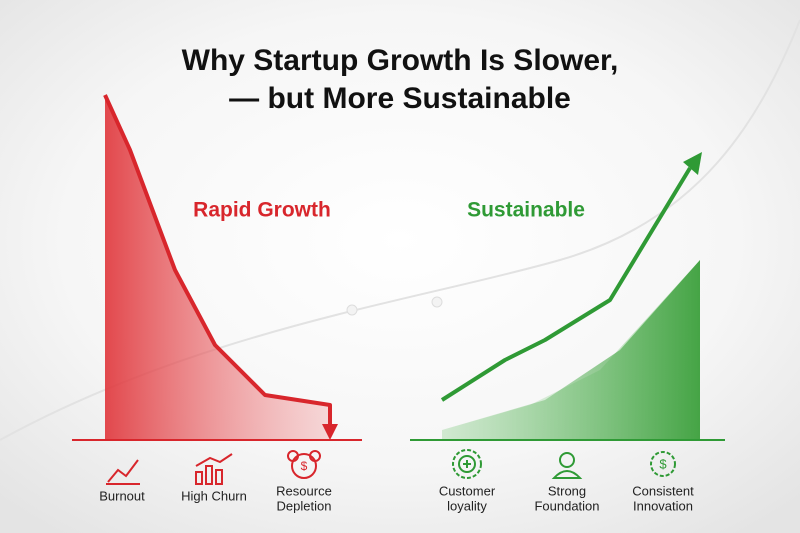 The height and width of the screenshot is (533, 800). Describe the element at coordinates (304, 505) in the screenshot. I see `item-label: Depletion` at that location.